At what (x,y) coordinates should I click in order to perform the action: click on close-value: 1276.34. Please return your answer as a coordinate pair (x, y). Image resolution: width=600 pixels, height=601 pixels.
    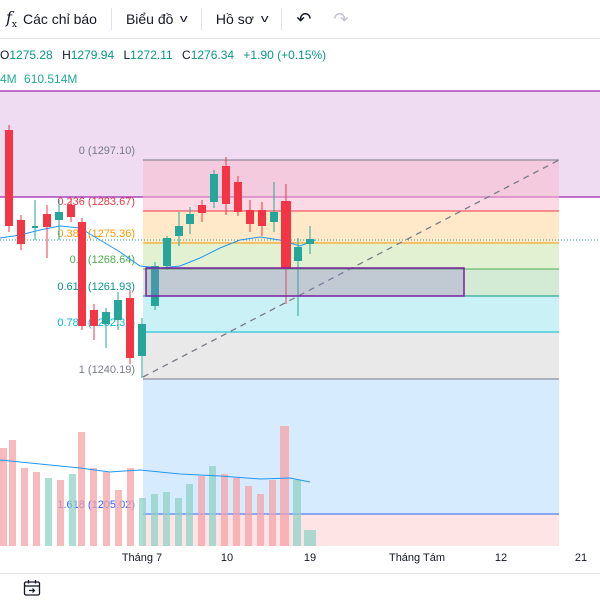
    Looking at the image, I should click on (212, 55).